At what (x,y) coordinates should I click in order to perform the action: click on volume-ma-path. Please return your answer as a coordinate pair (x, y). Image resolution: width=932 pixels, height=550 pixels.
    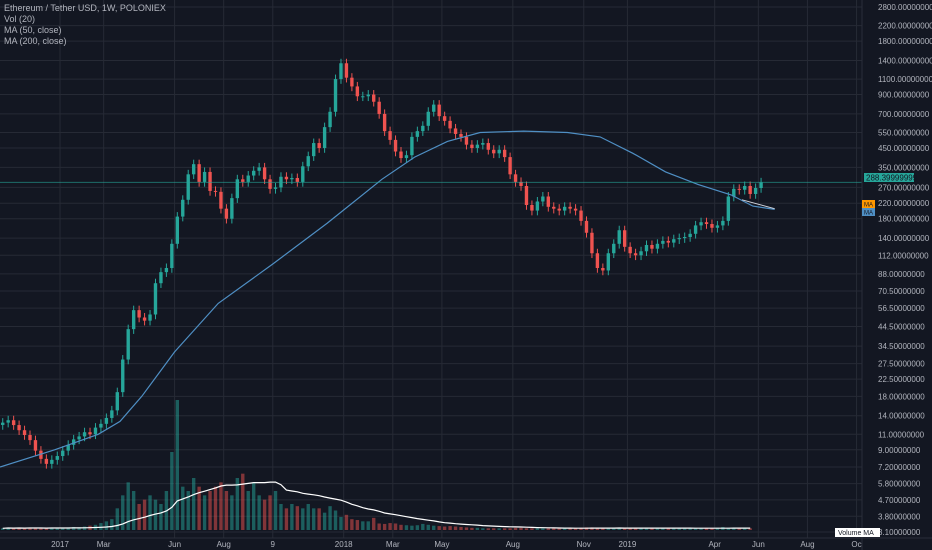
    Looking at the image, I should click on (376, 505).